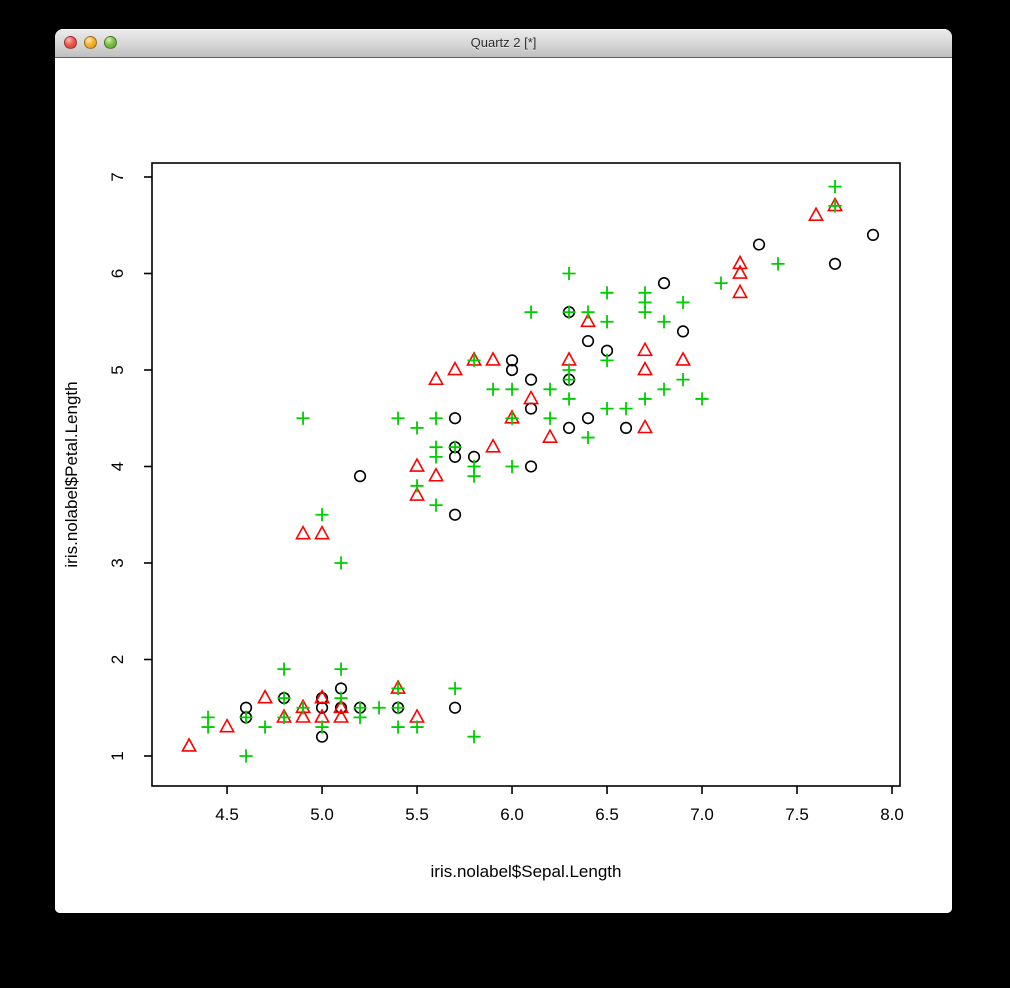 The image size is (1010, 988). Describe the element at coordinates (526, 871) in the screenshot. I see `x-axis-label: iris.nolabel$Sepal.Length` at that location.